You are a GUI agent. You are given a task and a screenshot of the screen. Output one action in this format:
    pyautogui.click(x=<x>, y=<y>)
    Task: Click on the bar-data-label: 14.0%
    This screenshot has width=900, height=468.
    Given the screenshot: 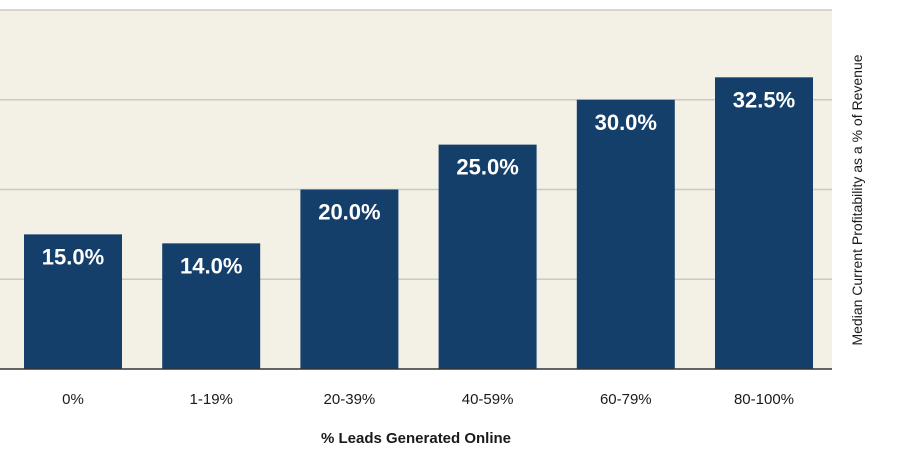 What is the action you would take?
    pyautogui.click(x=211, y=265)
    